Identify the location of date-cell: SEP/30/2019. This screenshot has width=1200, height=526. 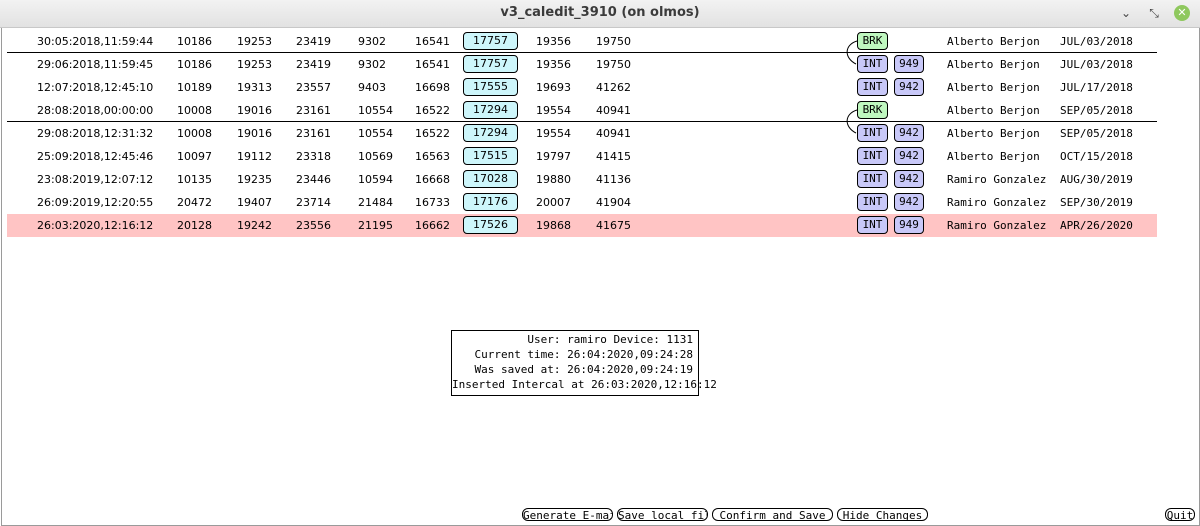
(1096, 202).